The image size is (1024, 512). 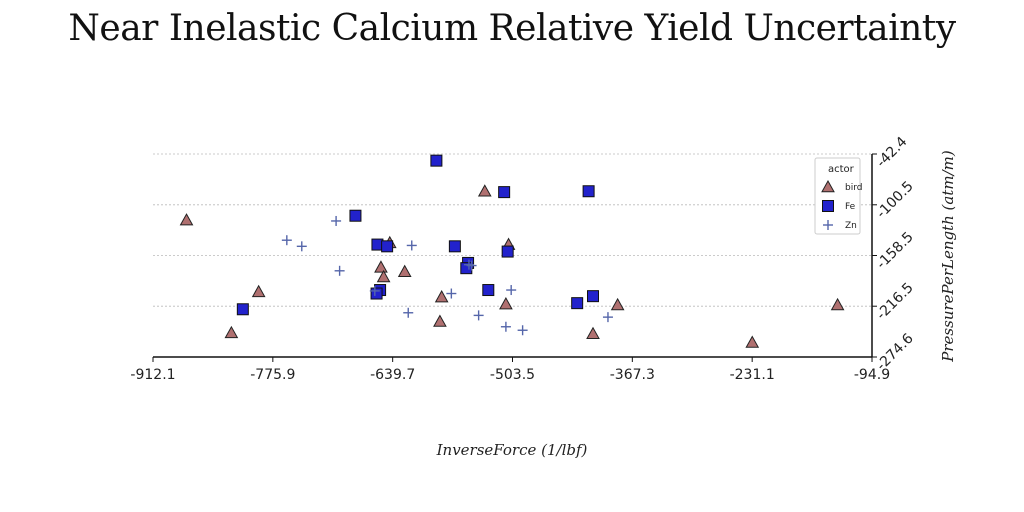 What do you see at coordinates (152, 375) in the screenshot?
I see `x-tick-label: -912.1` at bounding box center [152, 375].